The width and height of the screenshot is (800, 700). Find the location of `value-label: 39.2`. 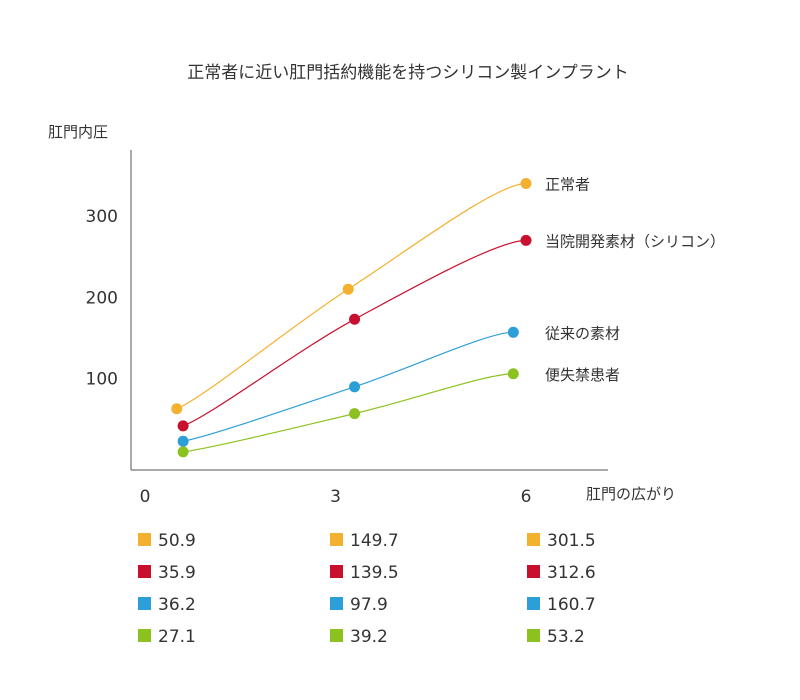

value-label: 39.2 is located at coordinates (369, 637).